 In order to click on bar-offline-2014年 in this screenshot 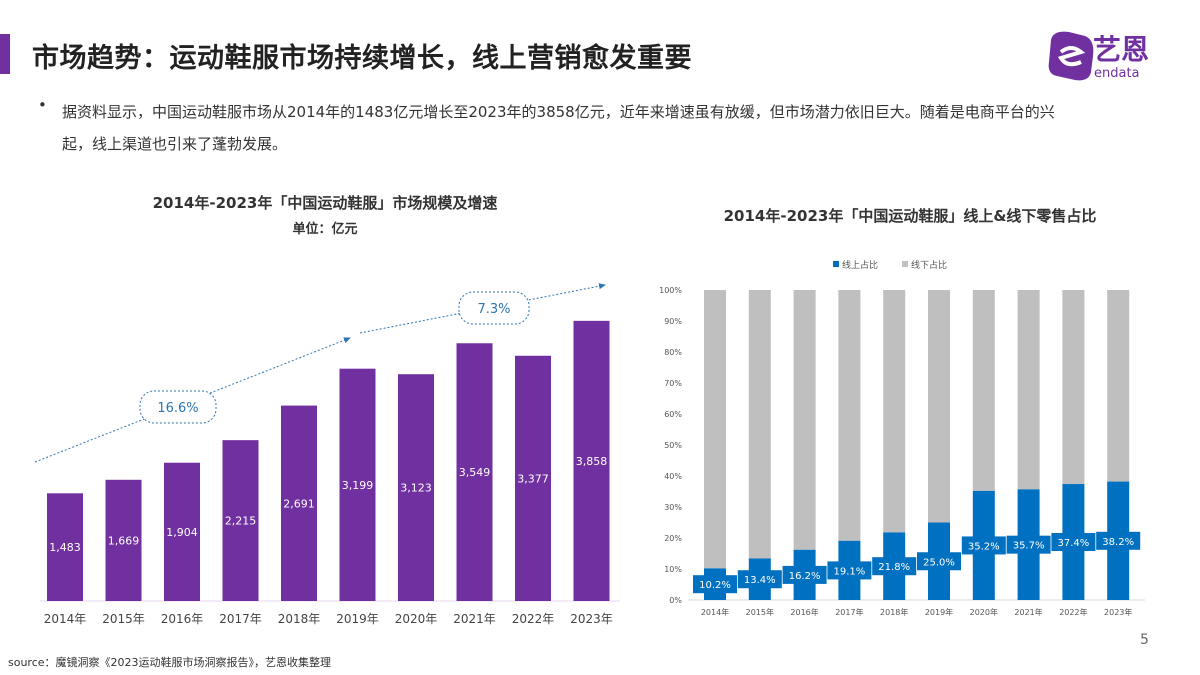, I will do `click(715, 429)`.